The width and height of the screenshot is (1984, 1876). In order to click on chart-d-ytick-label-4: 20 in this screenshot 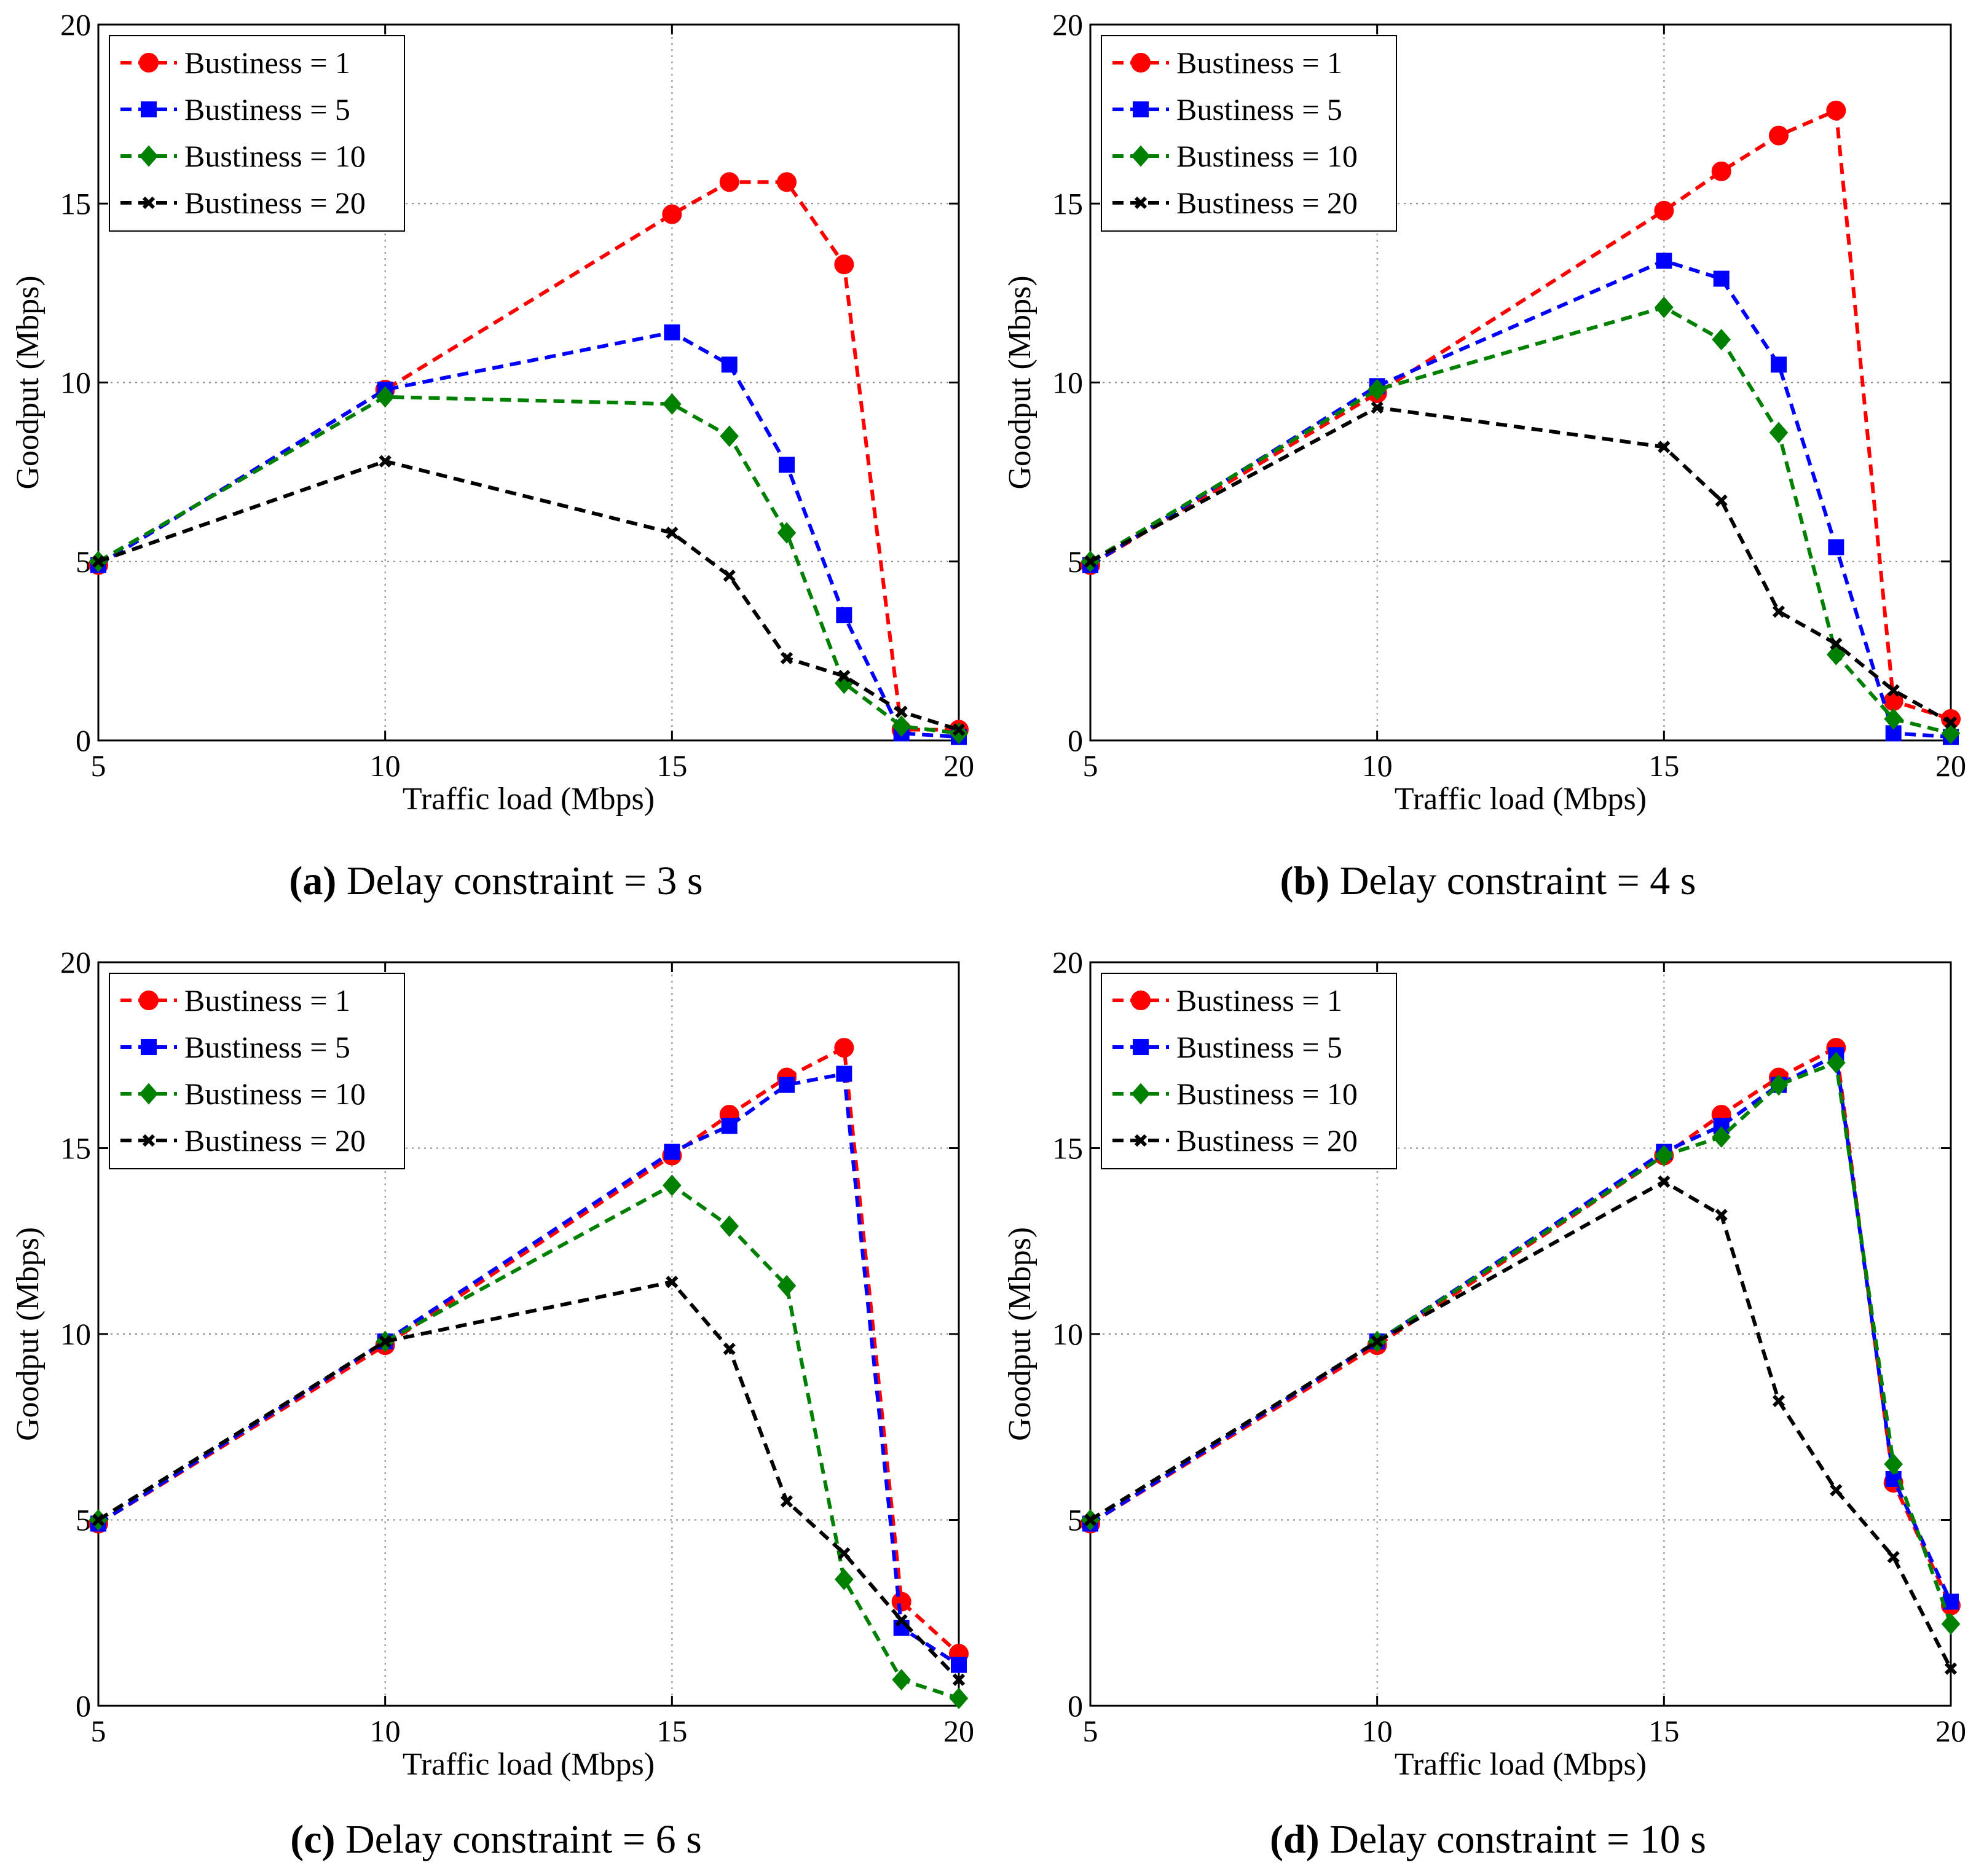, I will do `click(1067, 962)`.